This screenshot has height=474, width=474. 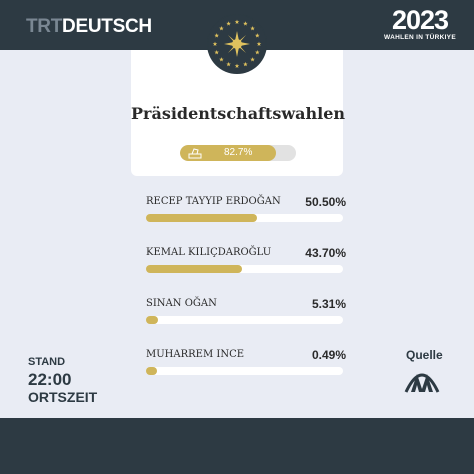 I want to click on source-label: Quelle, so click(x=424, y=355).